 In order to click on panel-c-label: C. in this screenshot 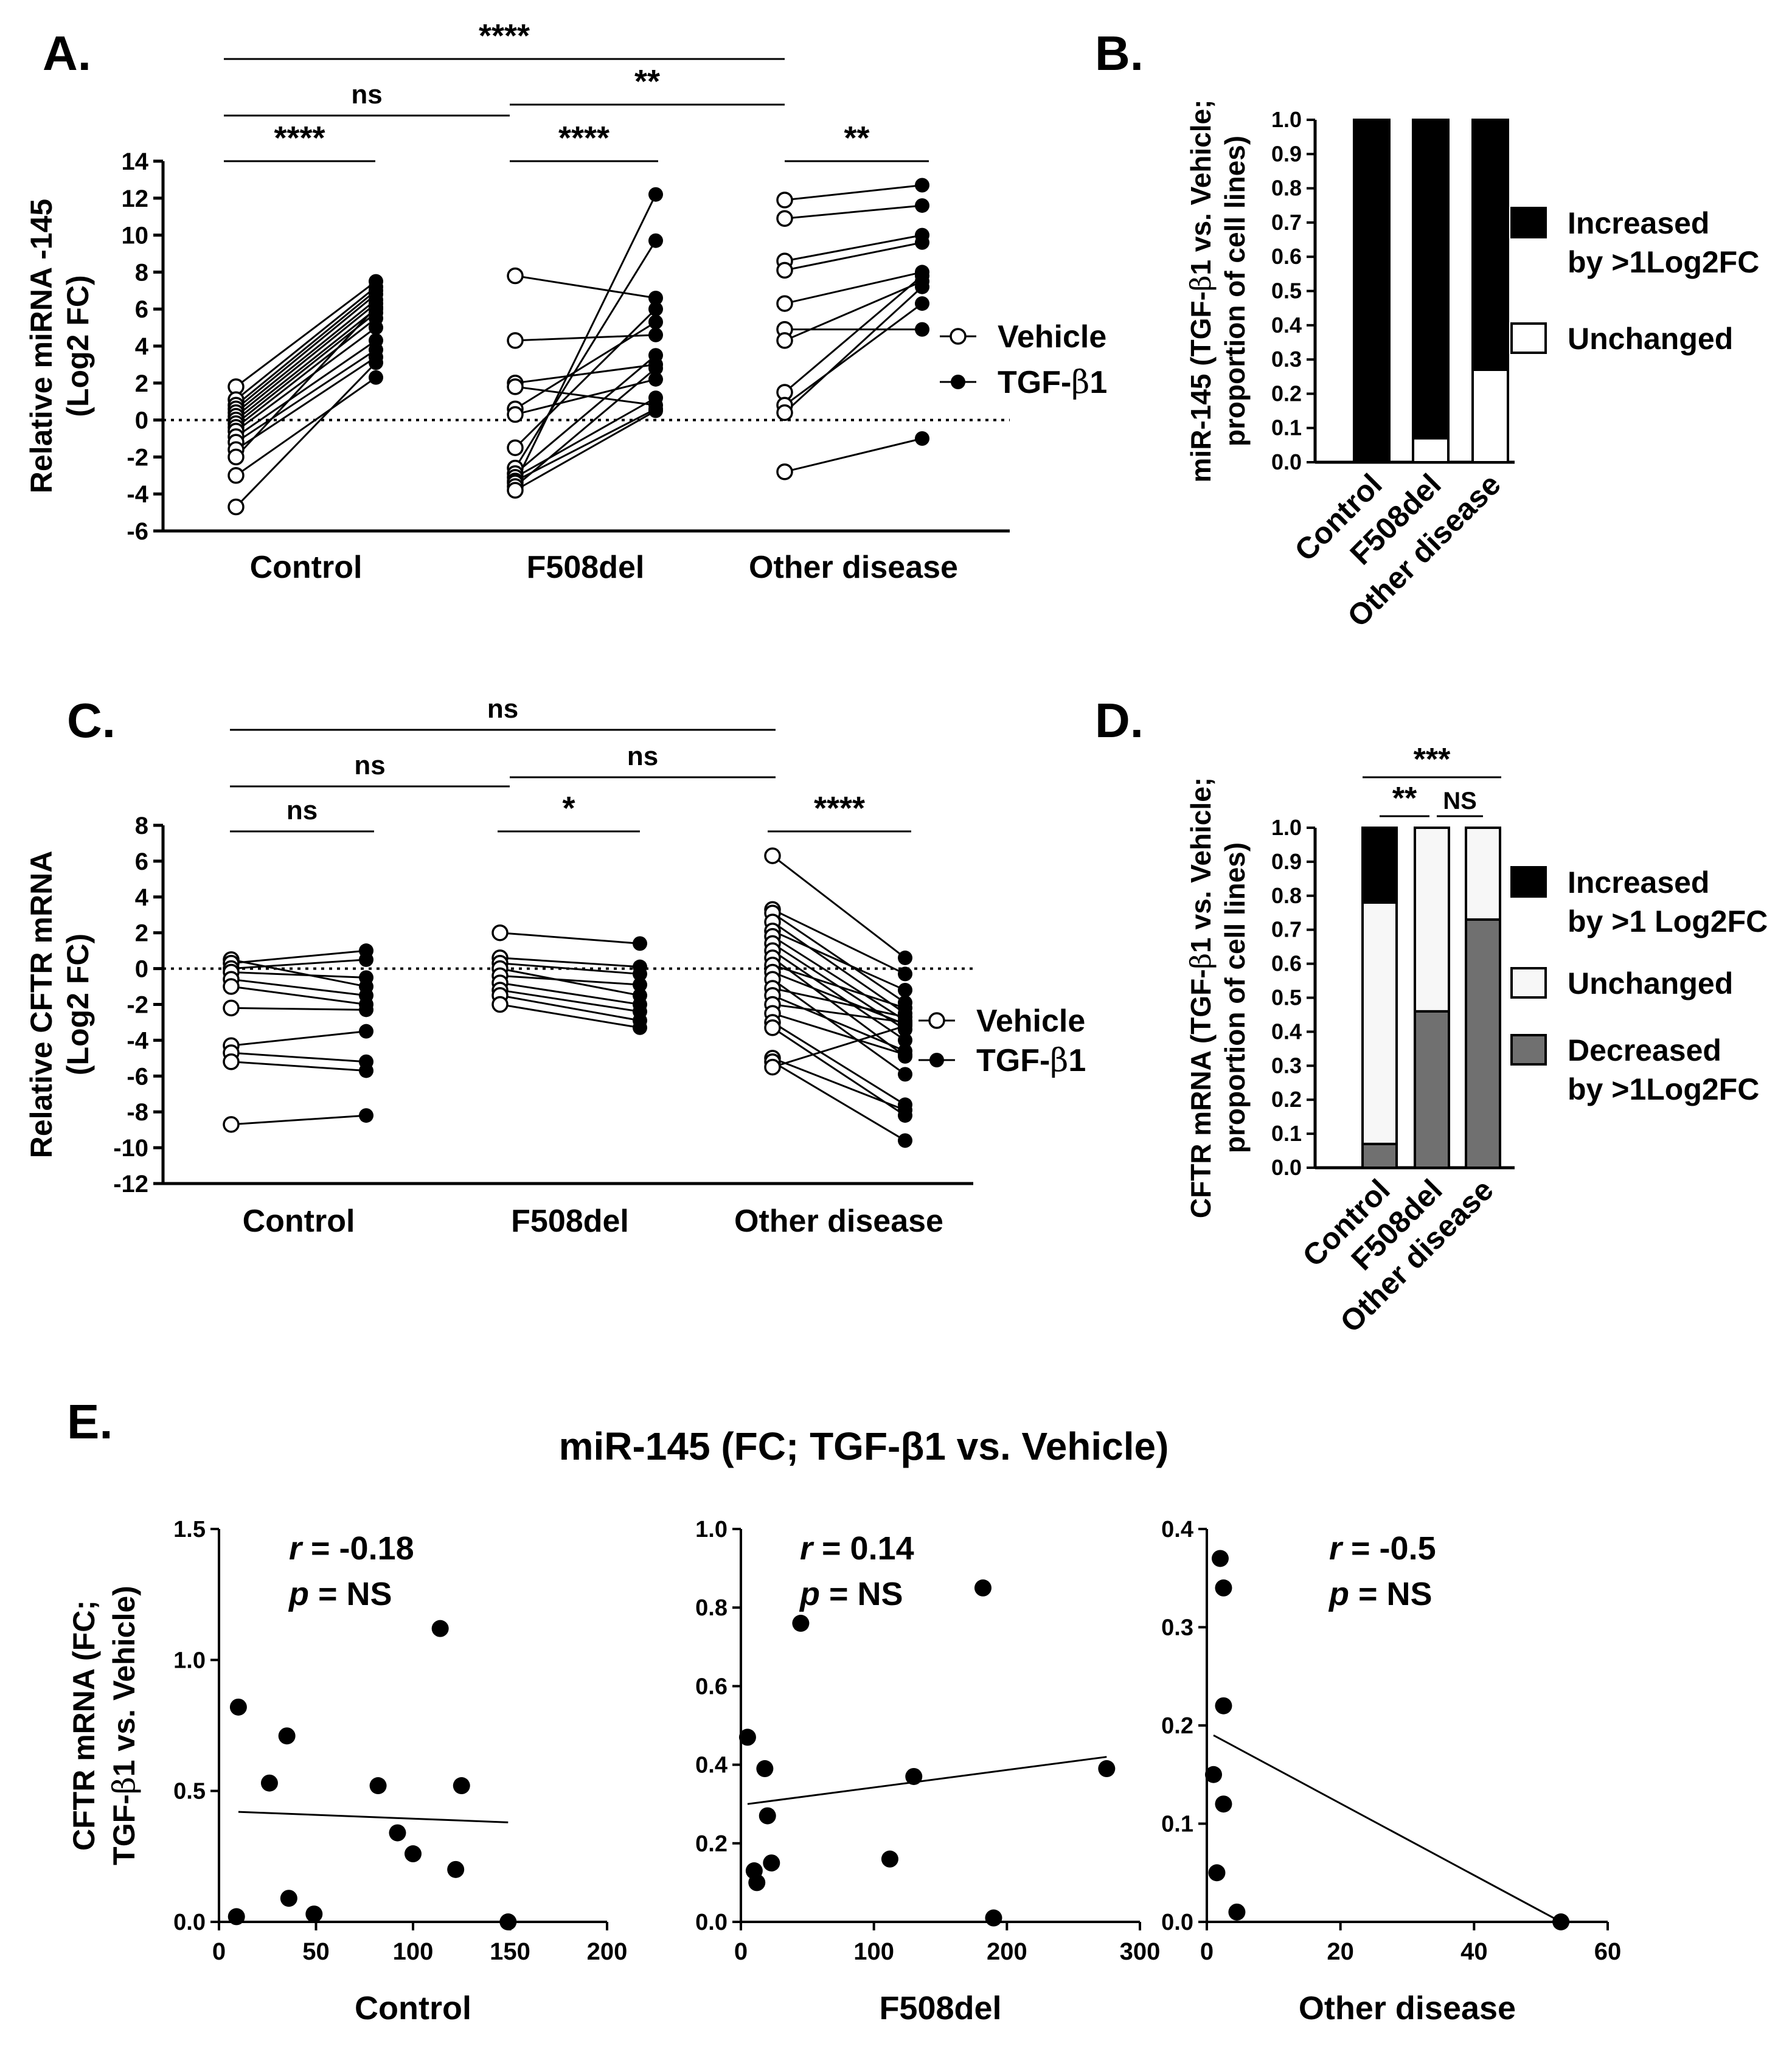, I will do `click(91, 720)`.